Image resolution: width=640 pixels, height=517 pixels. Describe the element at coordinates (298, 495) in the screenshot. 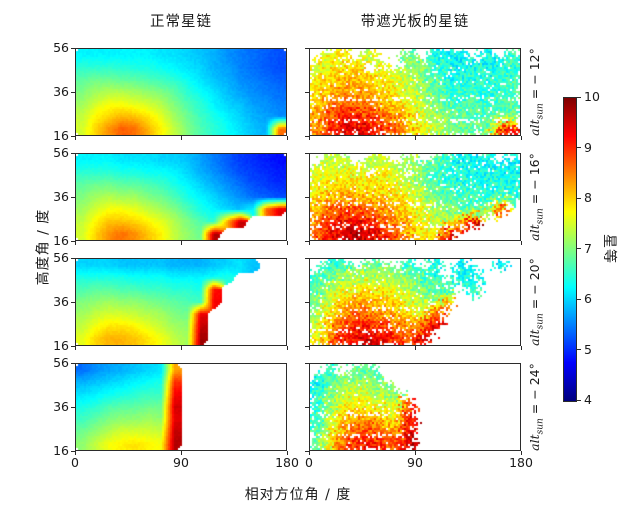

I see `x-axis-label: 相对方位角 / 度` at that location.